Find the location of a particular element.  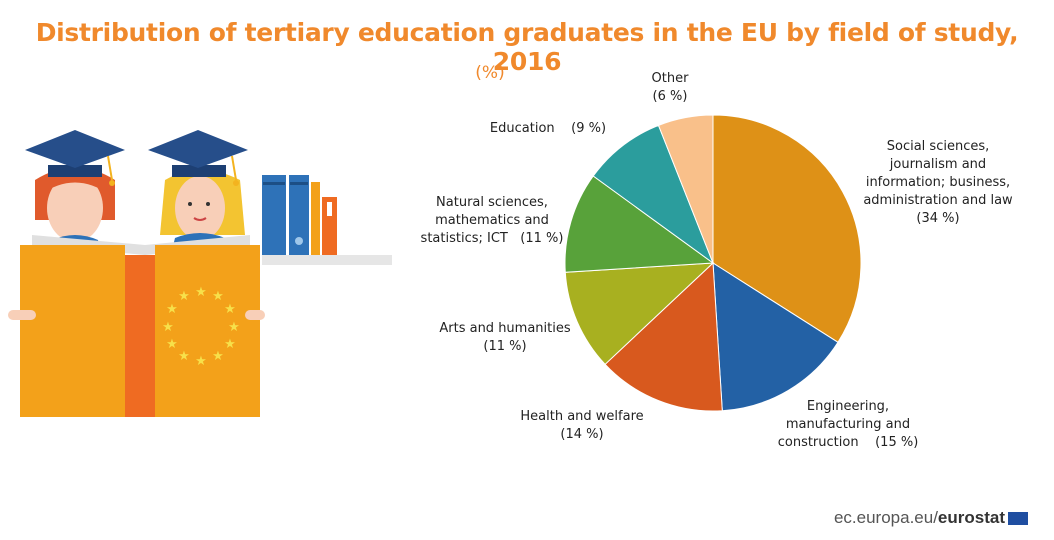

footer-site: ec.europa.eu/ is located at coordinates (885, 517).